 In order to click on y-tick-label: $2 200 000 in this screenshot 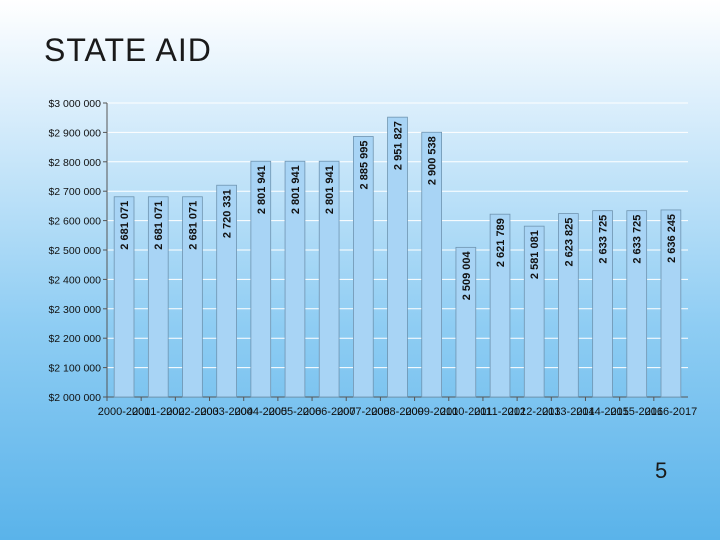, I will do `click(74, 339)`.